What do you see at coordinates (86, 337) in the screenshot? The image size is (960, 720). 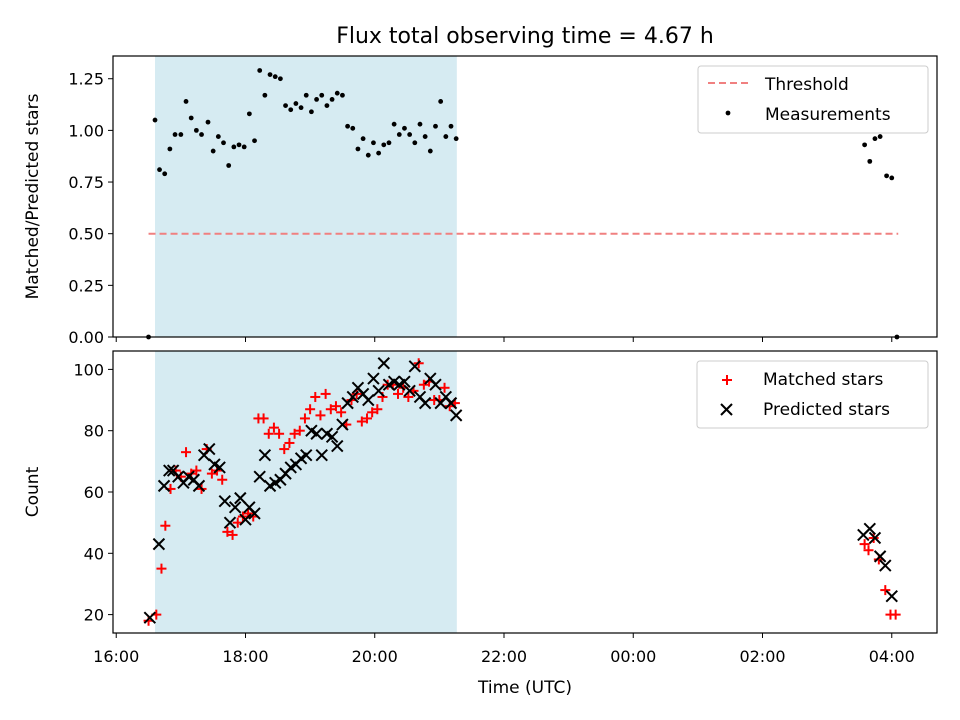 I see `y-tick-label: 0.00` at bounding box center [86, 337].